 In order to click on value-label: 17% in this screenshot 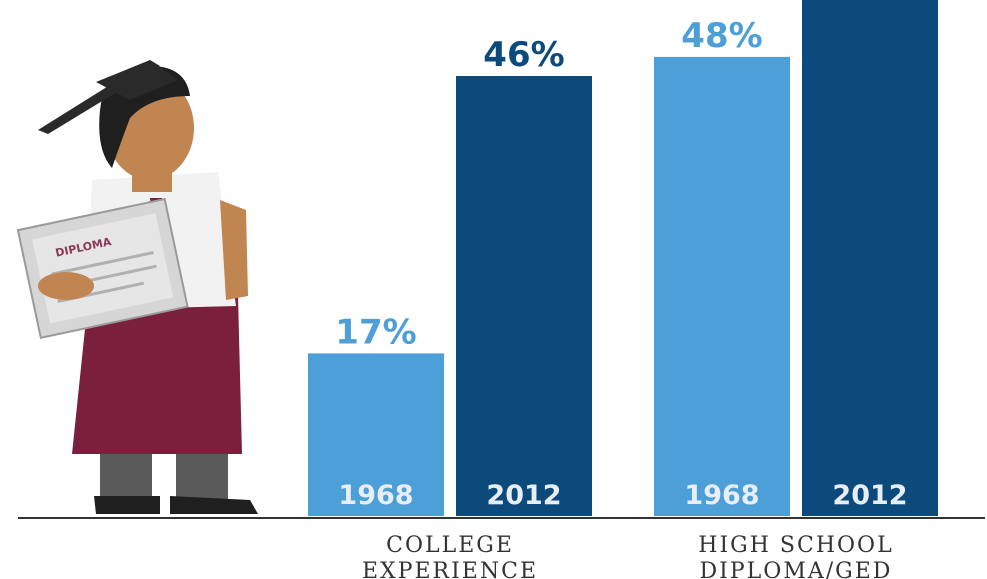, I will do `click(375, 332)`.